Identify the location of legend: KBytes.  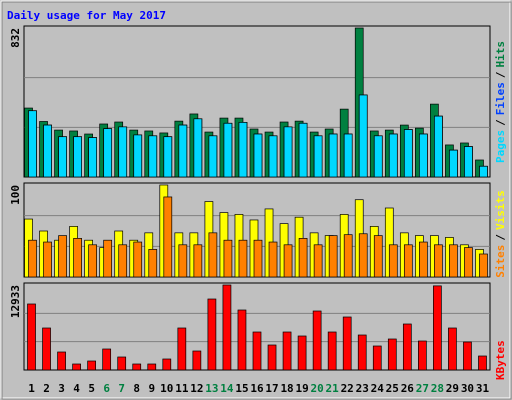
(500, 360).